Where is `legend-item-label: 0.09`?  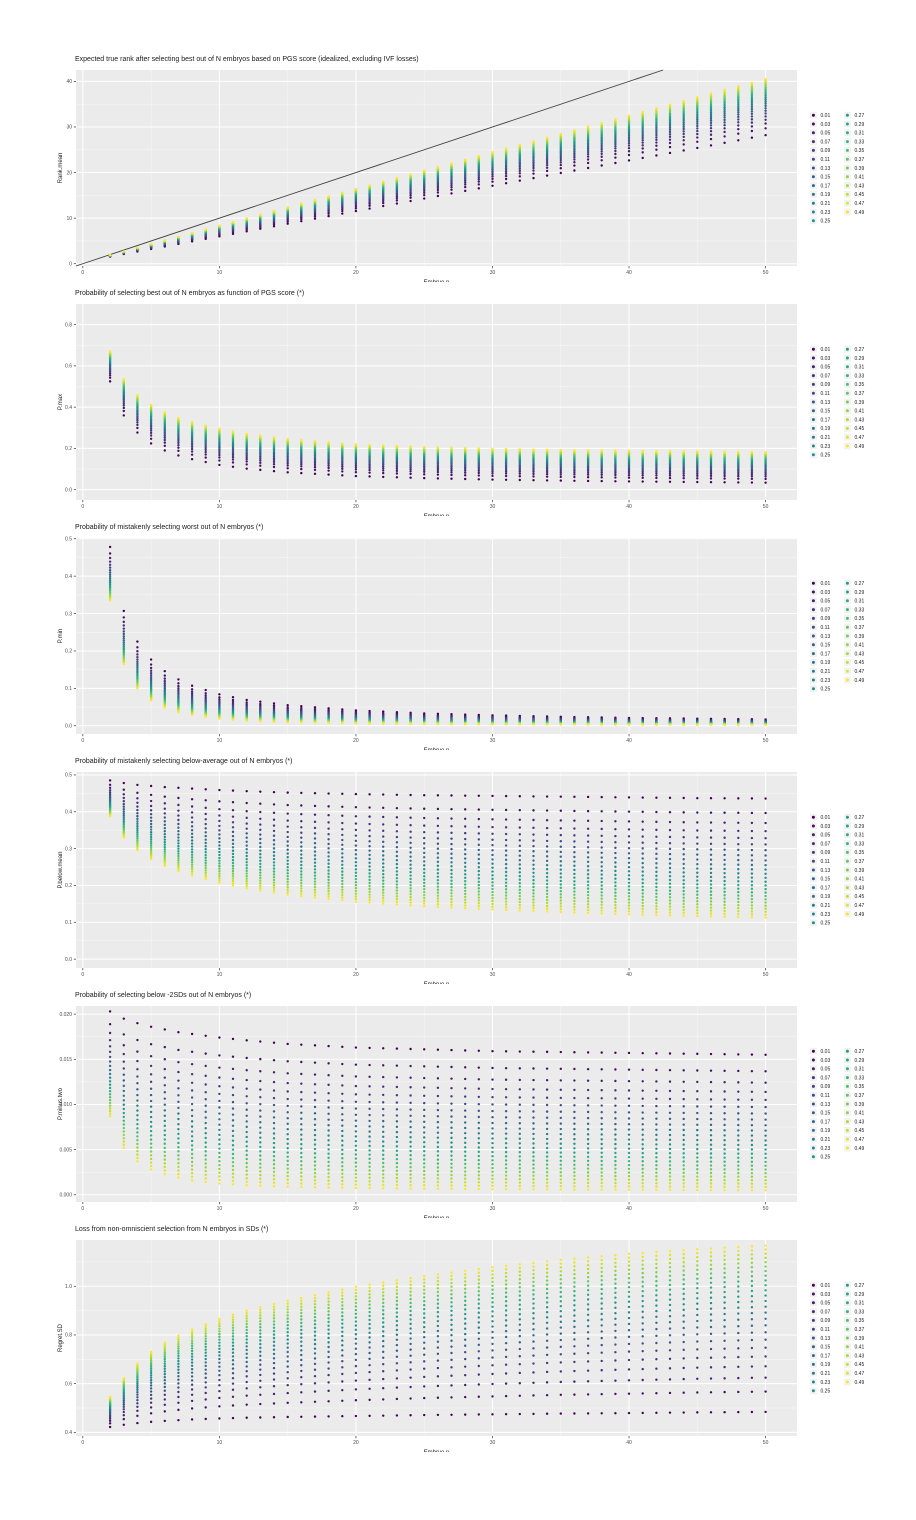 legend-item-label: 0.09 is located at coordinates (826, 1321).